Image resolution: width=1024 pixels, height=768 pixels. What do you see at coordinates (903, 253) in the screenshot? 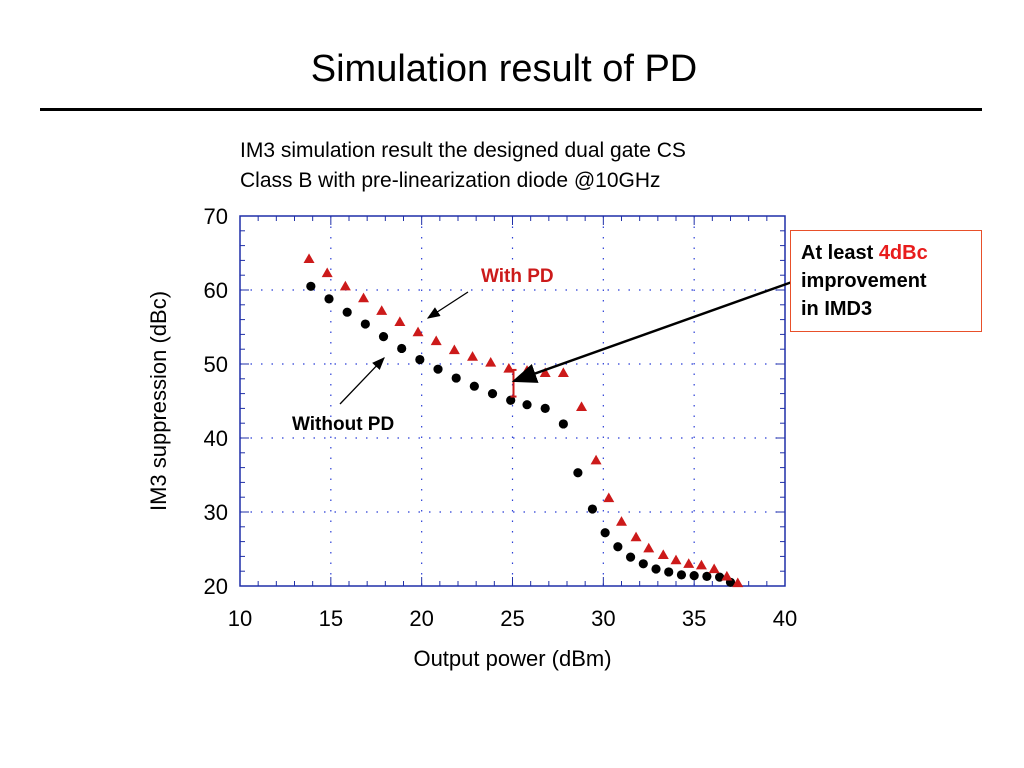
I see `callout-highlight: 4dBc` at bounding box center [903, 253].